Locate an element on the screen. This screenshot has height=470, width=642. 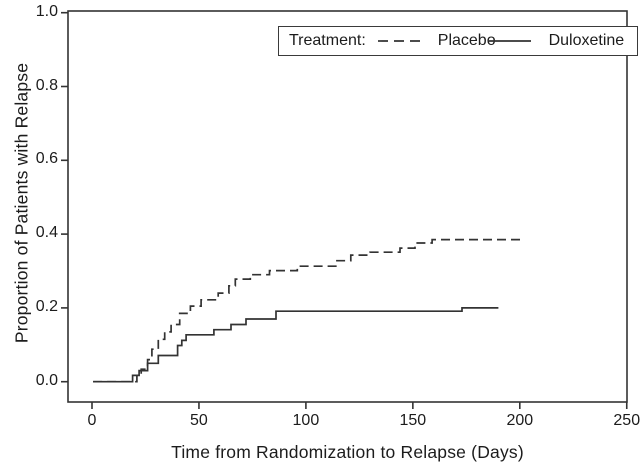
x-tick-label: 0 is located at coordinates (92, 420).